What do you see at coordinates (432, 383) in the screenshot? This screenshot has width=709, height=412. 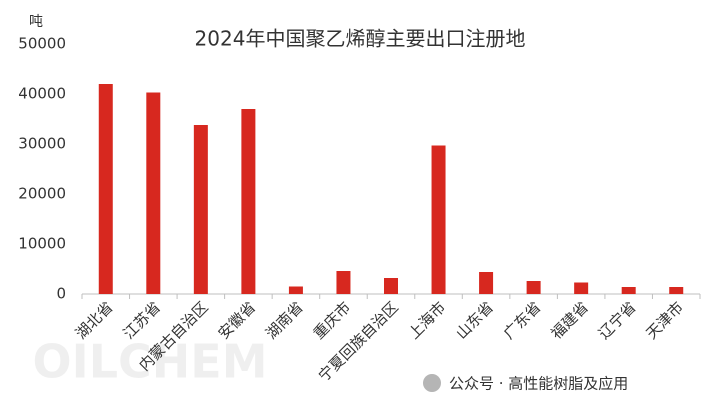 I see `wechat-icon` at bounding box center [432, 383].